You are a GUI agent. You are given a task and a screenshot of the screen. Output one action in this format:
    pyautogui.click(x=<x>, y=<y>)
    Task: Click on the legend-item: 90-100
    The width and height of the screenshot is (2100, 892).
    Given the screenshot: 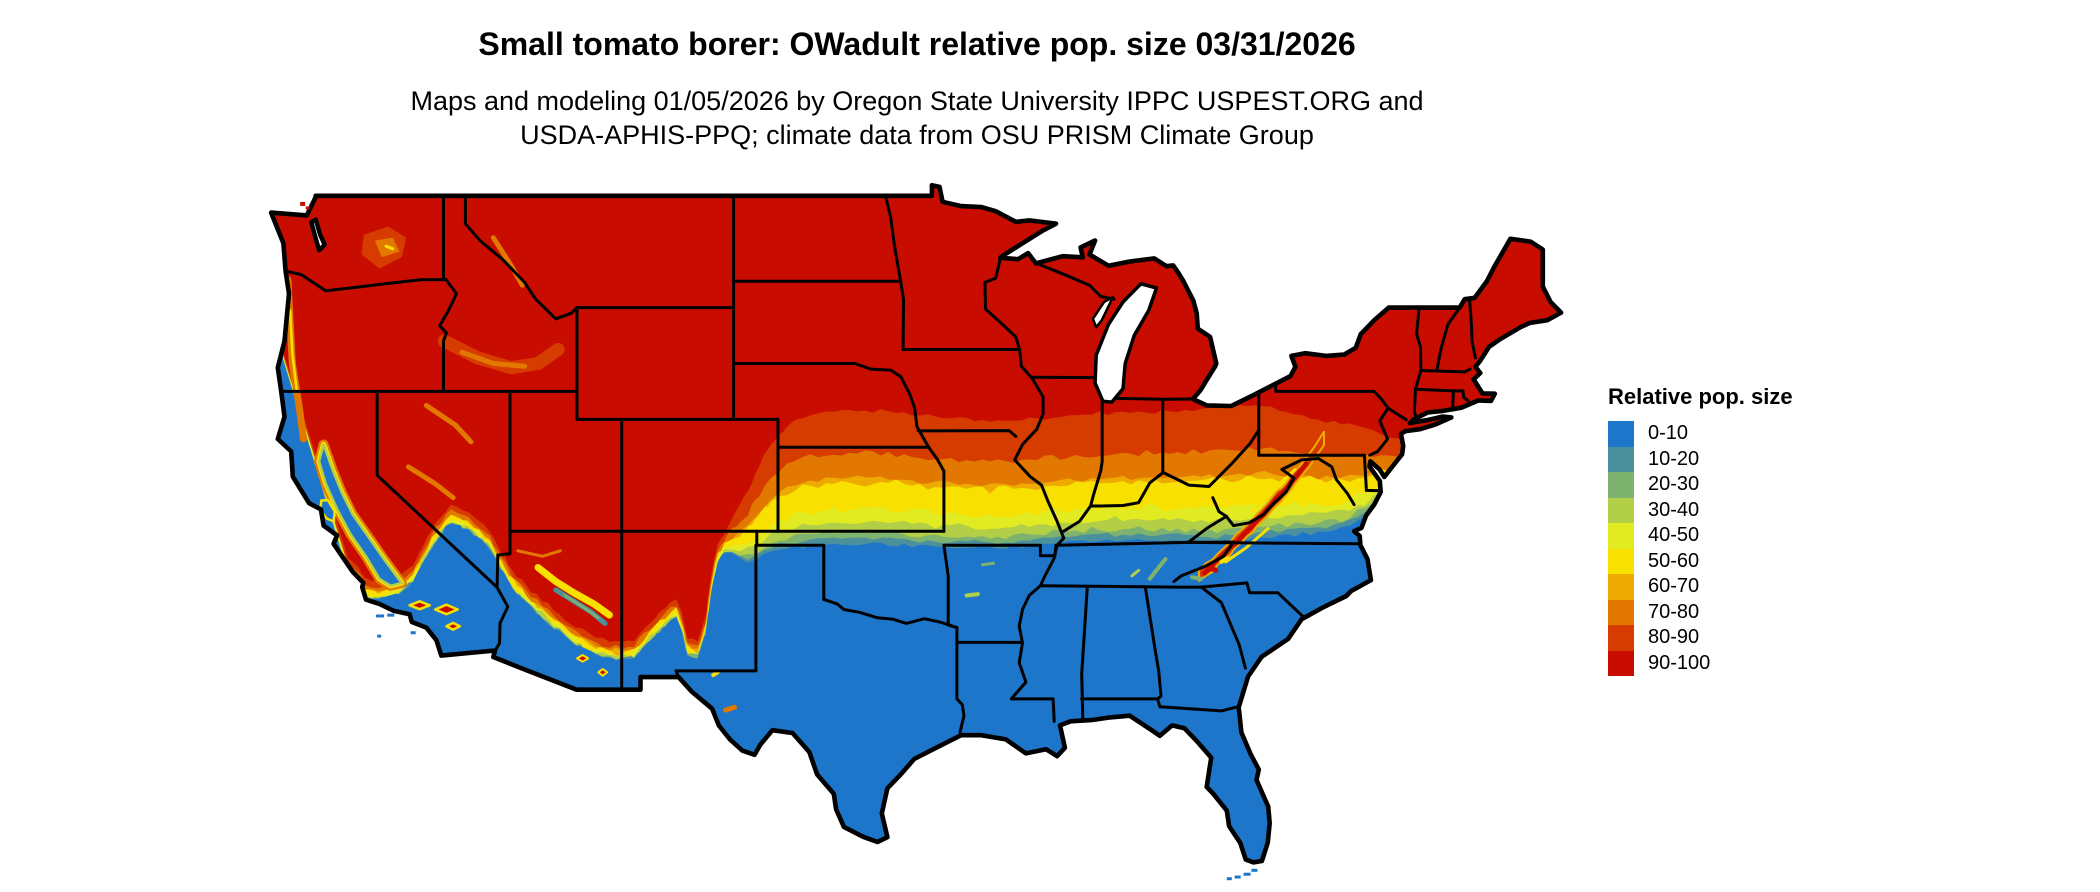 What is the action you would take?
    pyautogui.click(x=1700, y=663)
    